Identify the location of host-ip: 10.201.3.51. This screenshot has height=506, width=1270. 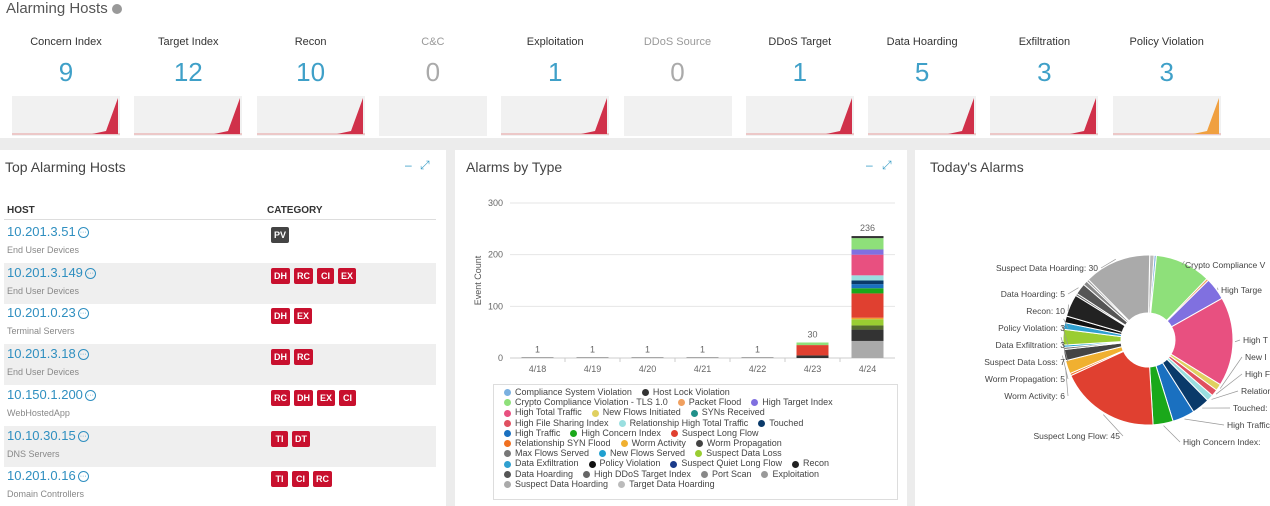
(41, 231).